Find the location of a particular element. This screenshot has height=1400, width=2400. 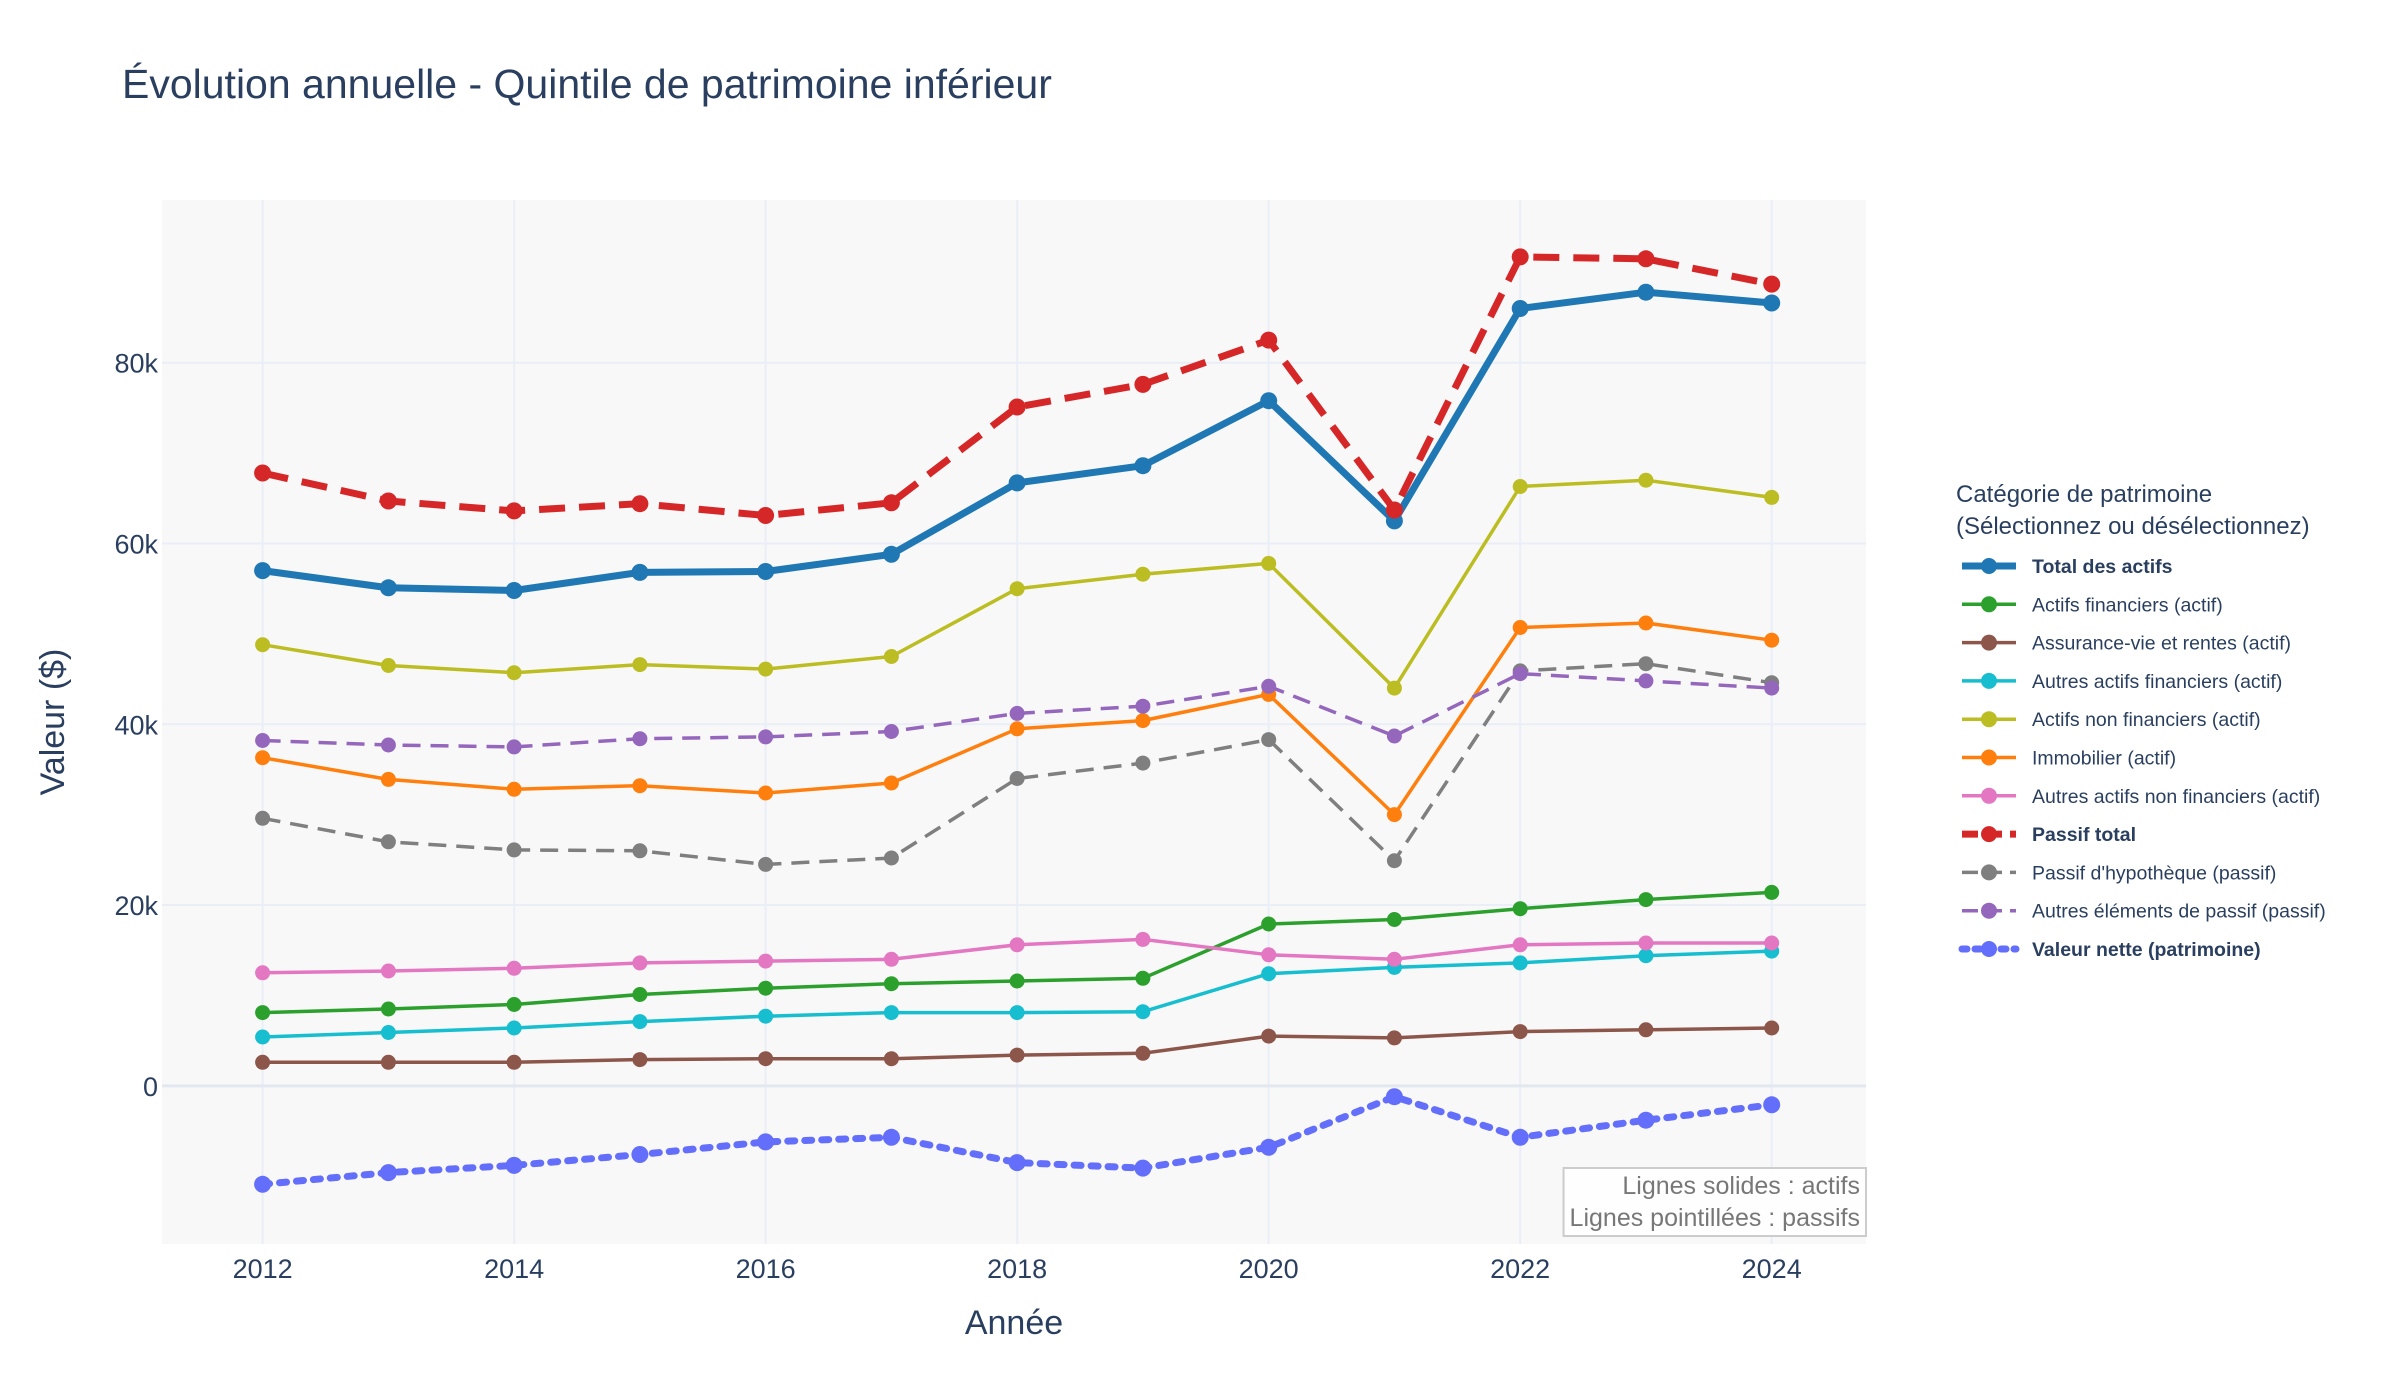

y-tick-label: 40k is located at coordinates (136, 725).